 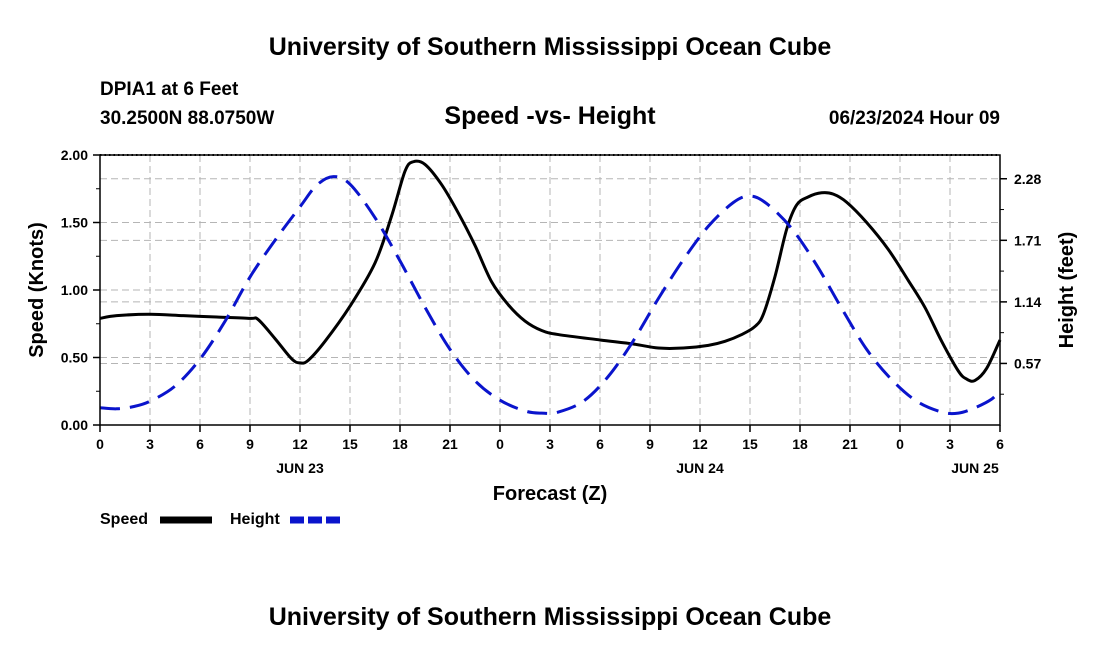 What do you see at coordinates (1027, 302) in the screenshot?
I see `y2-tick-label: 1.14` at bounding box center [1027, 302].